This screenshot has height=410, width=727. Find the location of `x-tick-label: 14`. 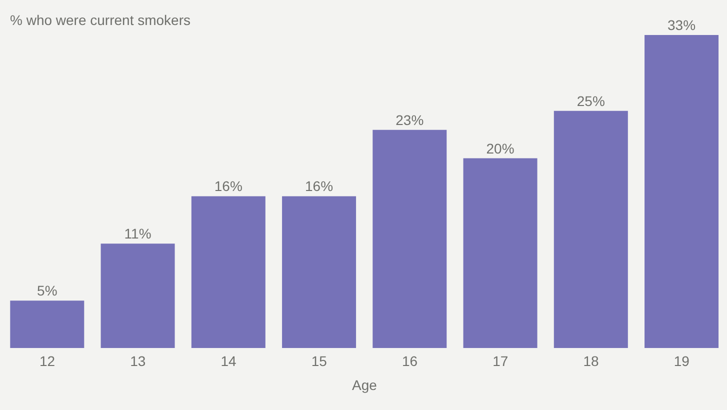

x-tick-label: 14 is located at coordinates (228, 360).